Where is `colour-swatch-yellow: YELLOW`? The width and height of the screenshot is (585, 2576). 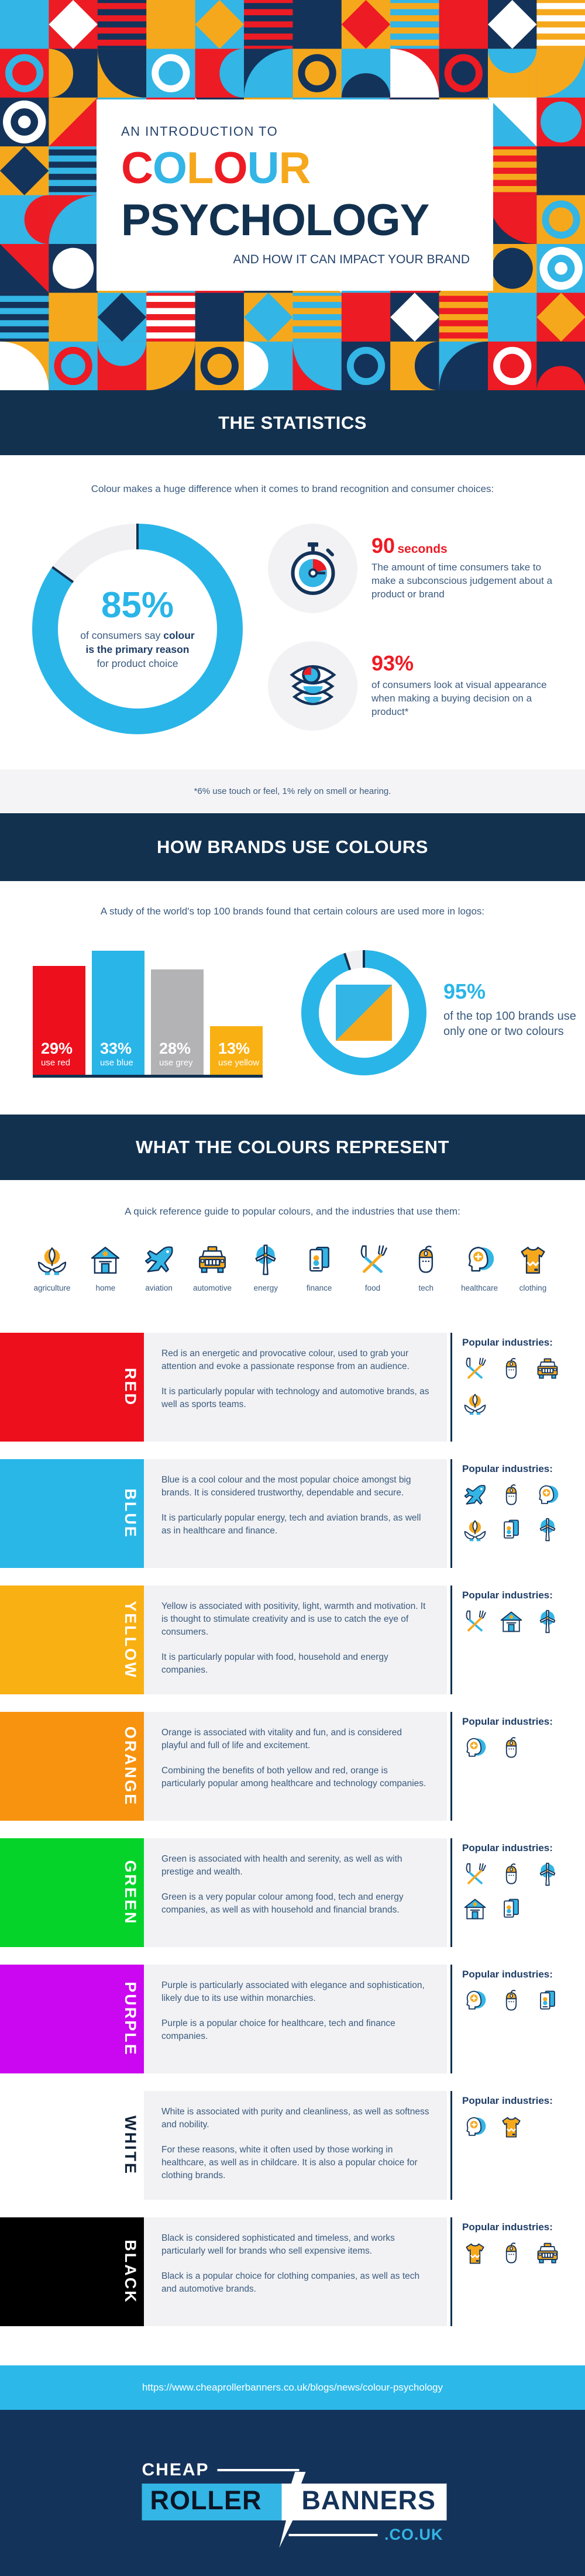
colour-swatch-yellow: YELLOW is located at coordinates (72, 1640).